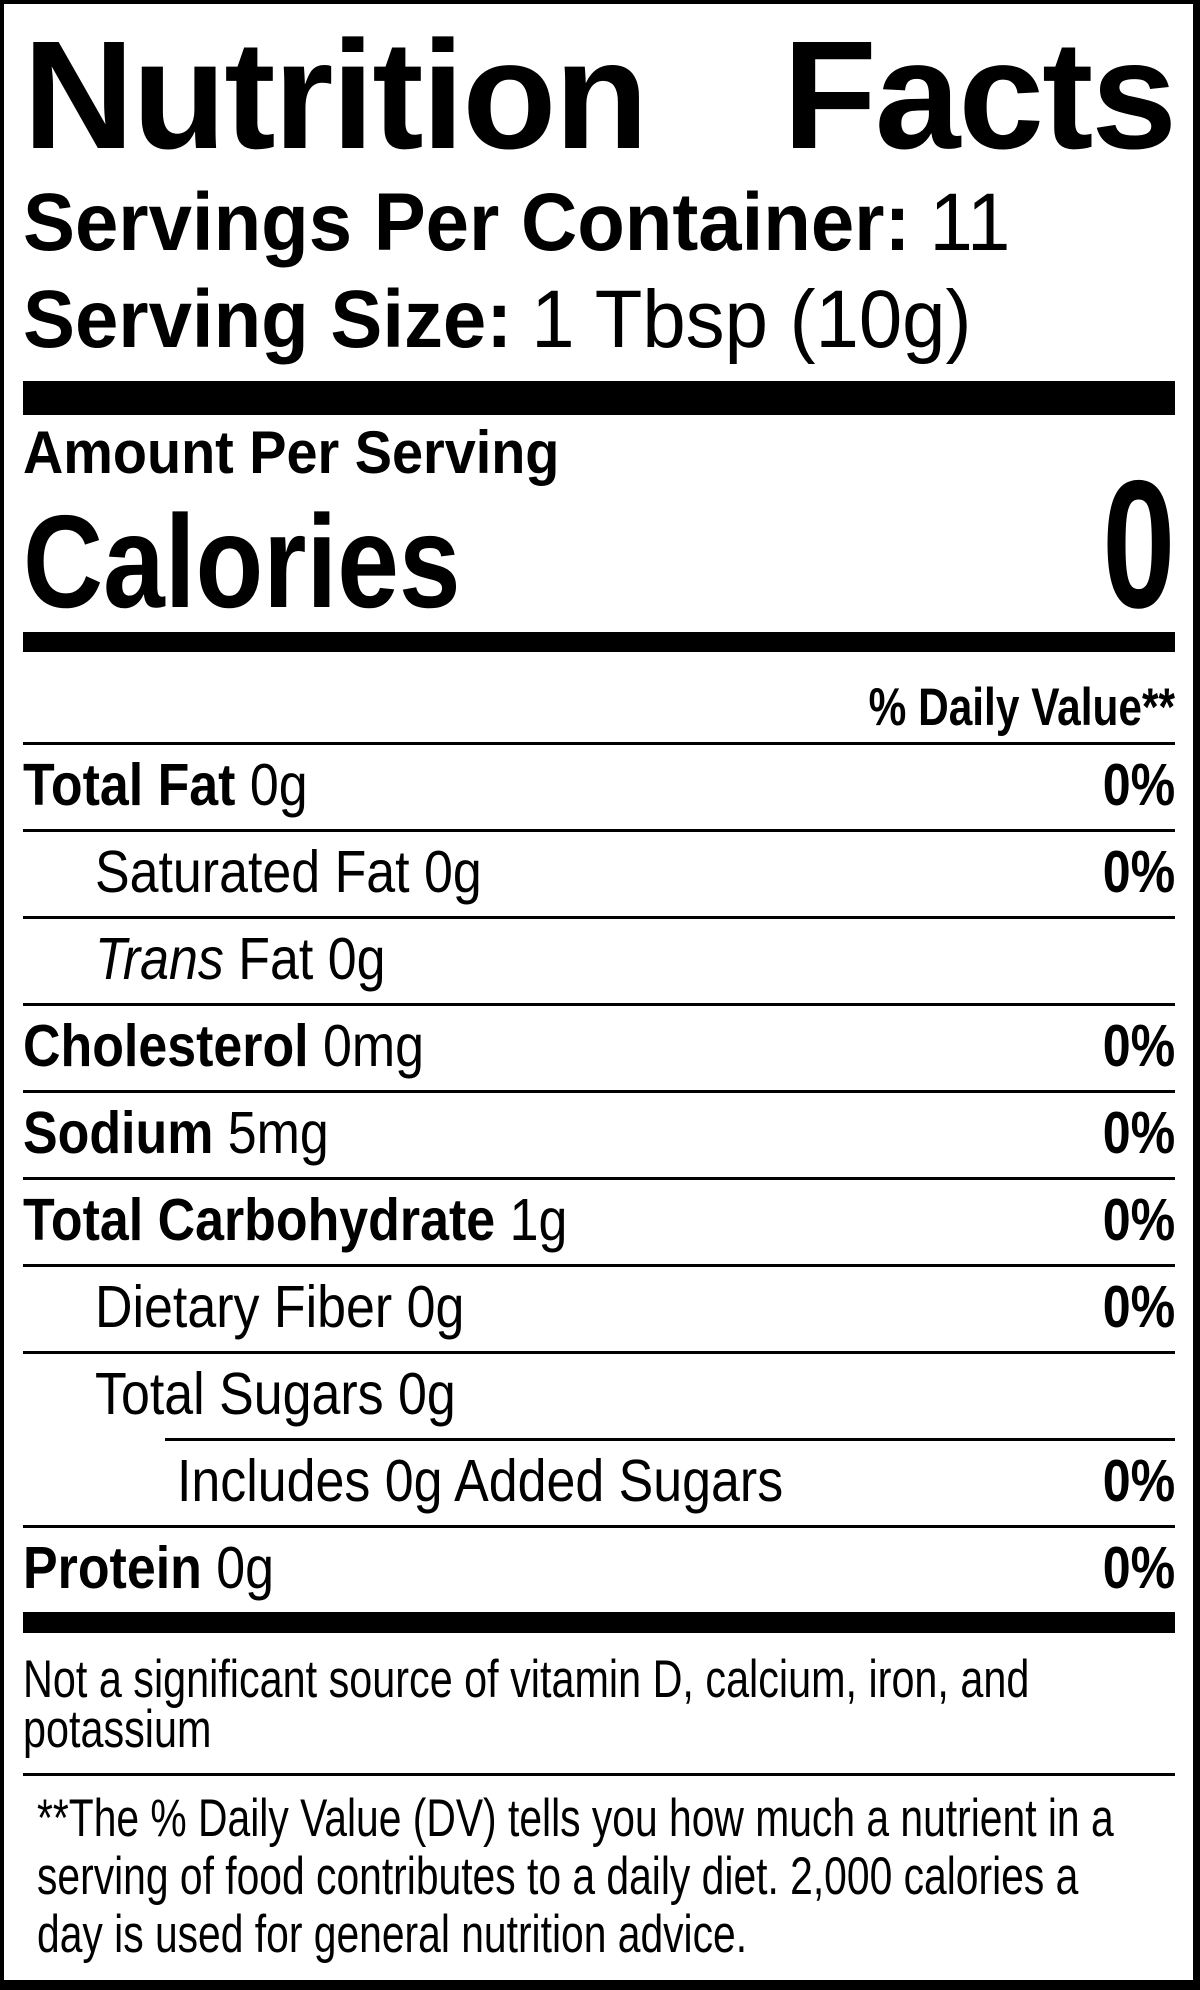 The width and height of the screenshot is (1200, 1990). Describe the element at coordinates (599, 1307) in the screenshot. I see `nutrient-row: Dietary Fiber 0g 0%` at that location.